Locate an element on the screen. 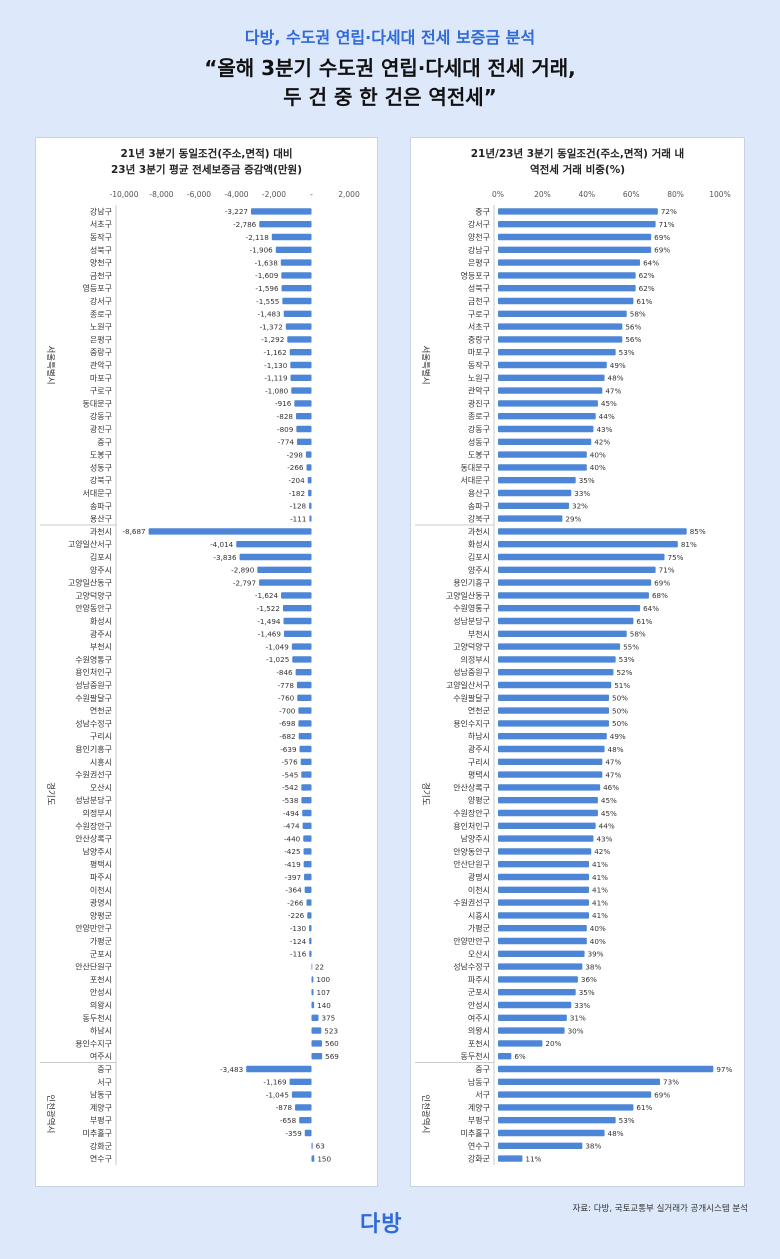 This screenshot has width=780, height=1259. deposit-change-category-label: 서초구 is located at coordinates (101, 224).